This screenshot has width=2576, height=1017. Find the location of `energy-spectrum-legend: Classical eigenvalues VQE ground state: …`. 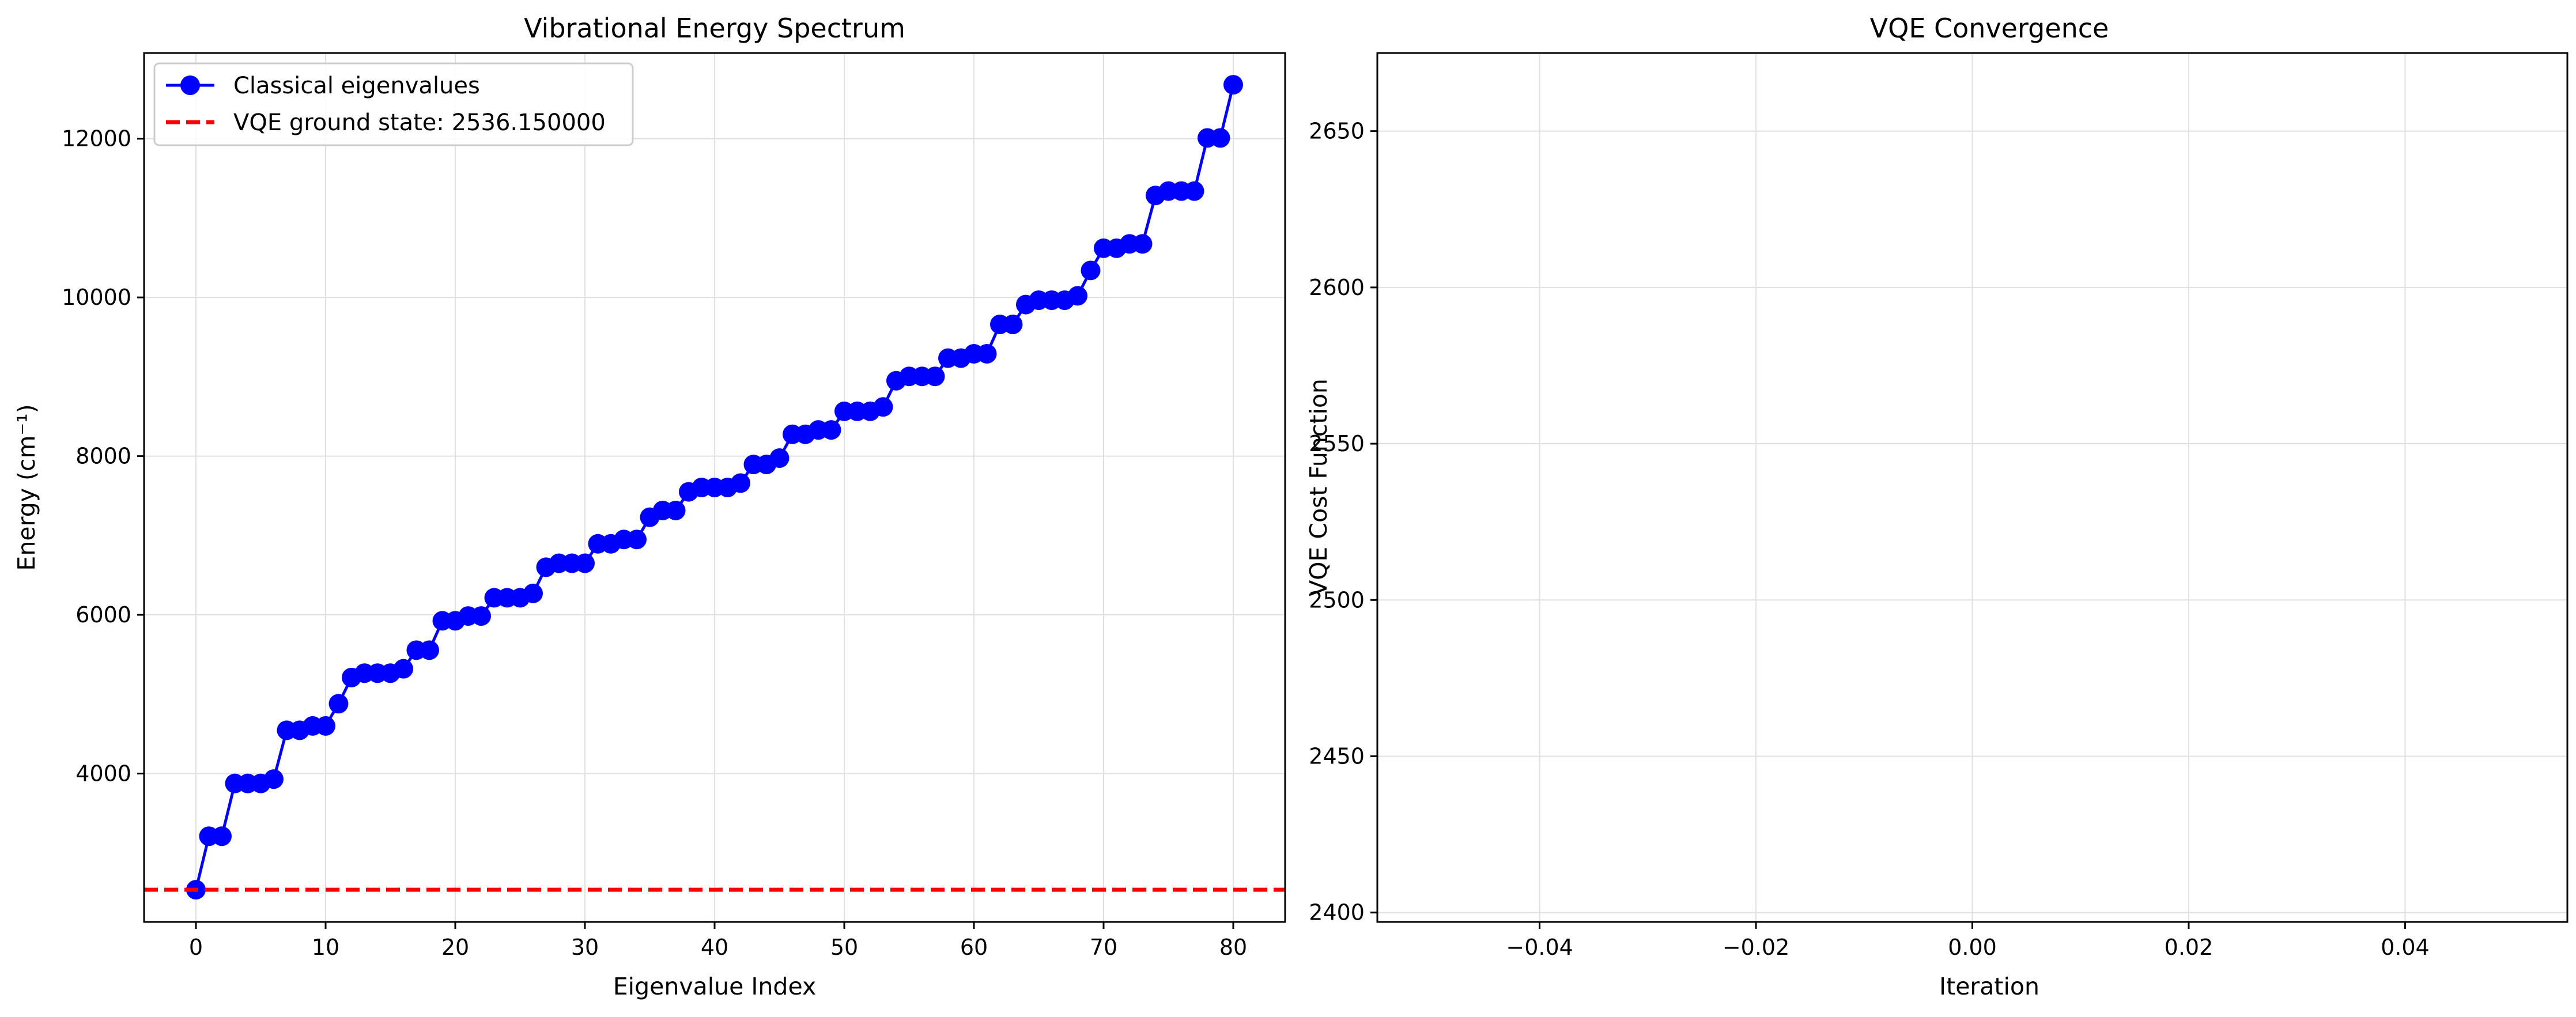

energy-spectrum-legend: Classical eigenvalues VQE ground state: … is located at coordinates (393, 104).